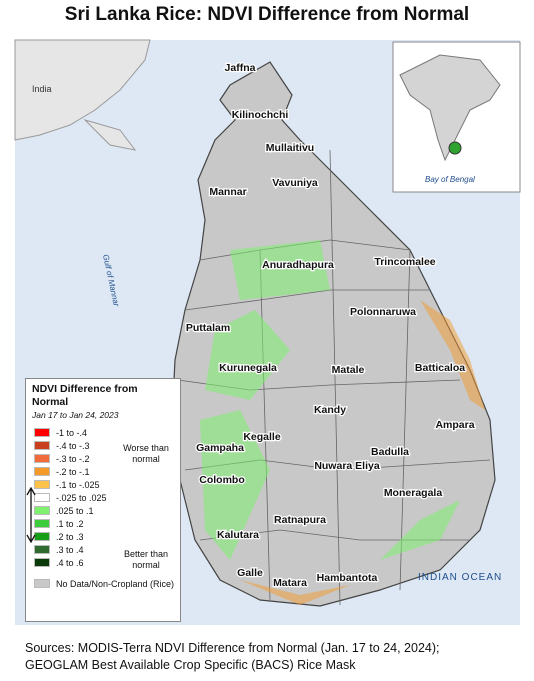 This screenshot has height=681, width=534. Describe the element at coordinates (454, 425) in the screenshot. I see `district-label: Ampara` at that location.